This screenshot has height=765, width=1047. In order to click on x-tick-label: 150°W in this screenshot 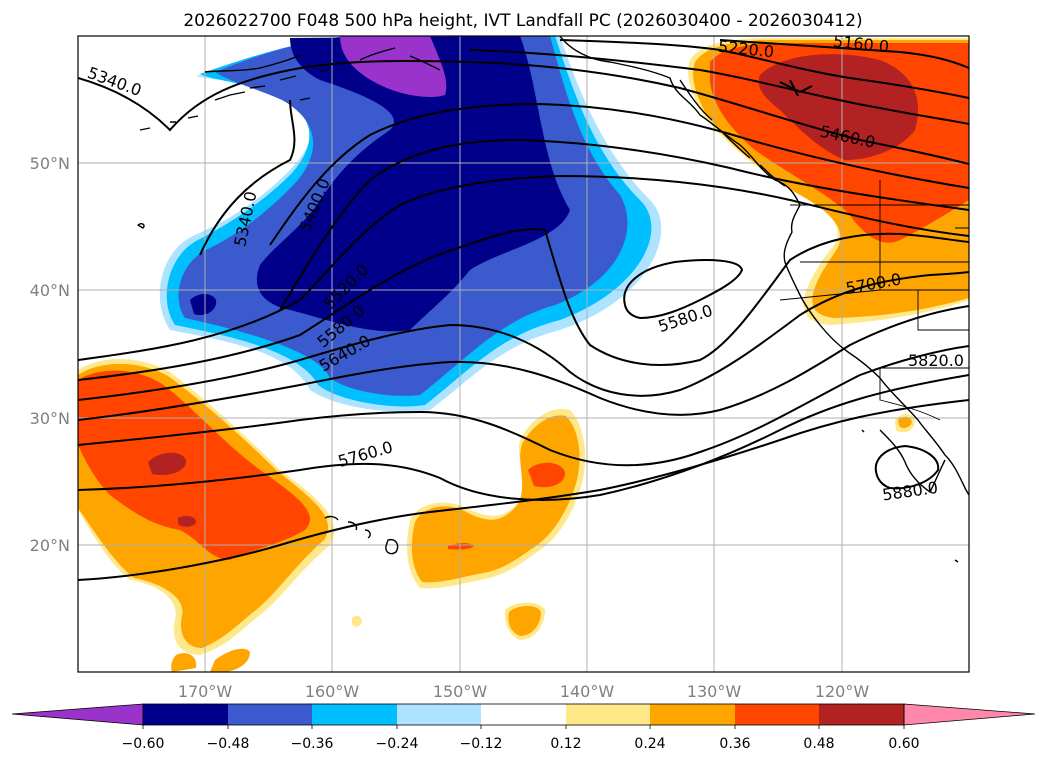, I will do `click(460, 691)`.